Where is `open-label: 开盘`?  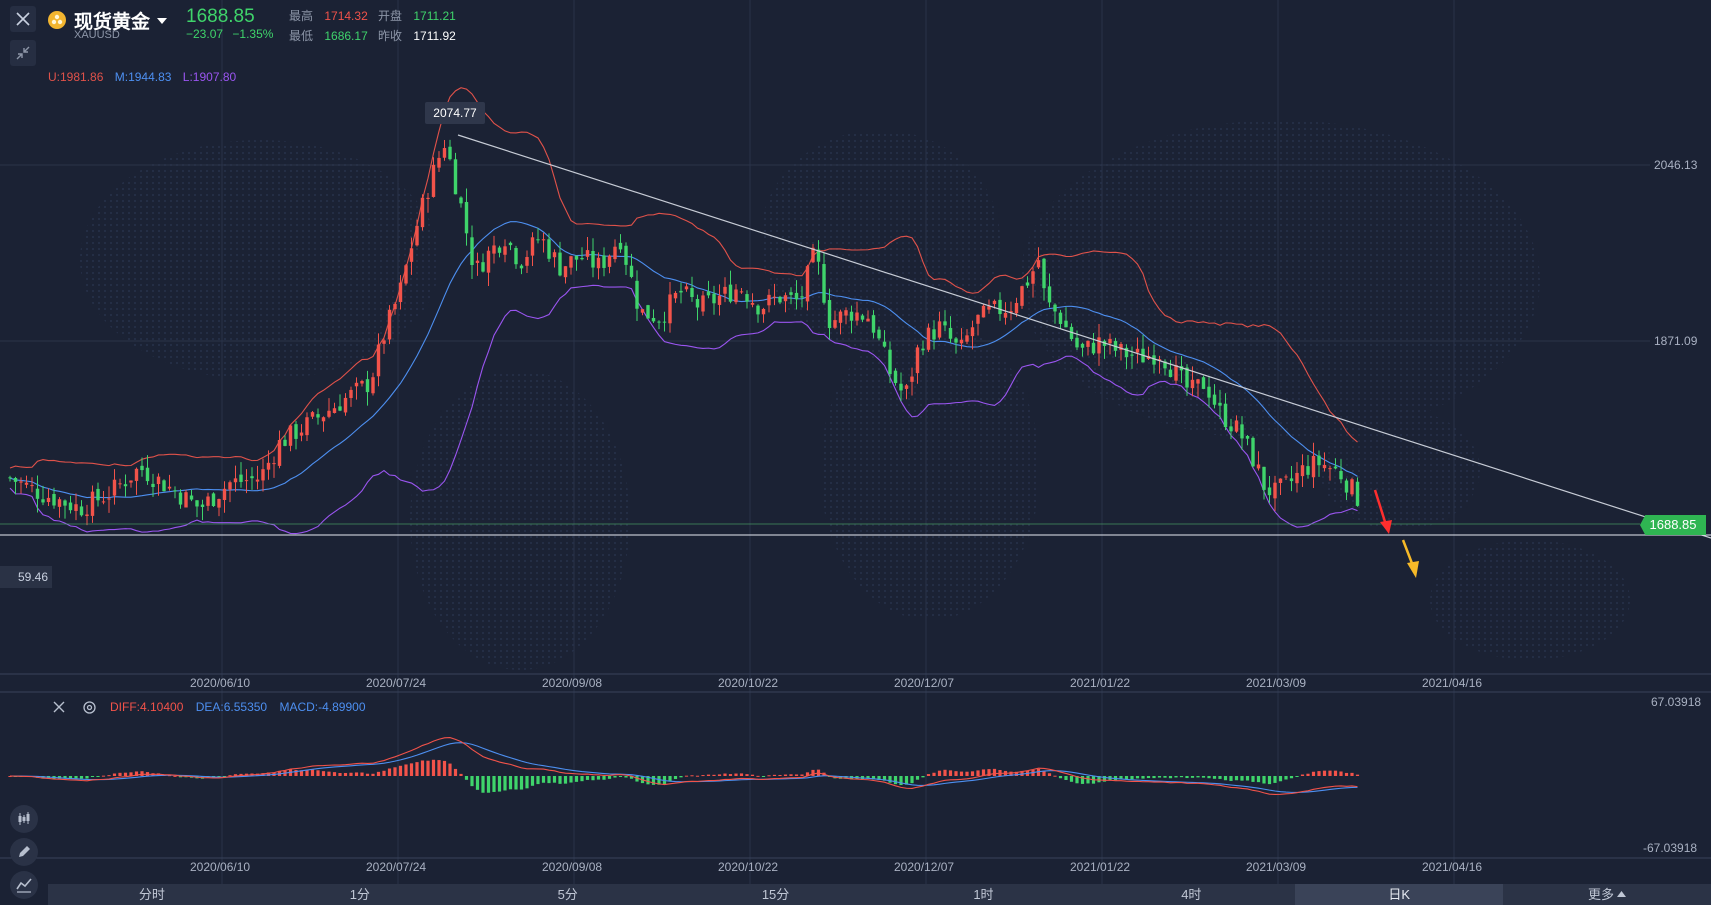
open-label: 开盘 is located at coordinates (390, 16).